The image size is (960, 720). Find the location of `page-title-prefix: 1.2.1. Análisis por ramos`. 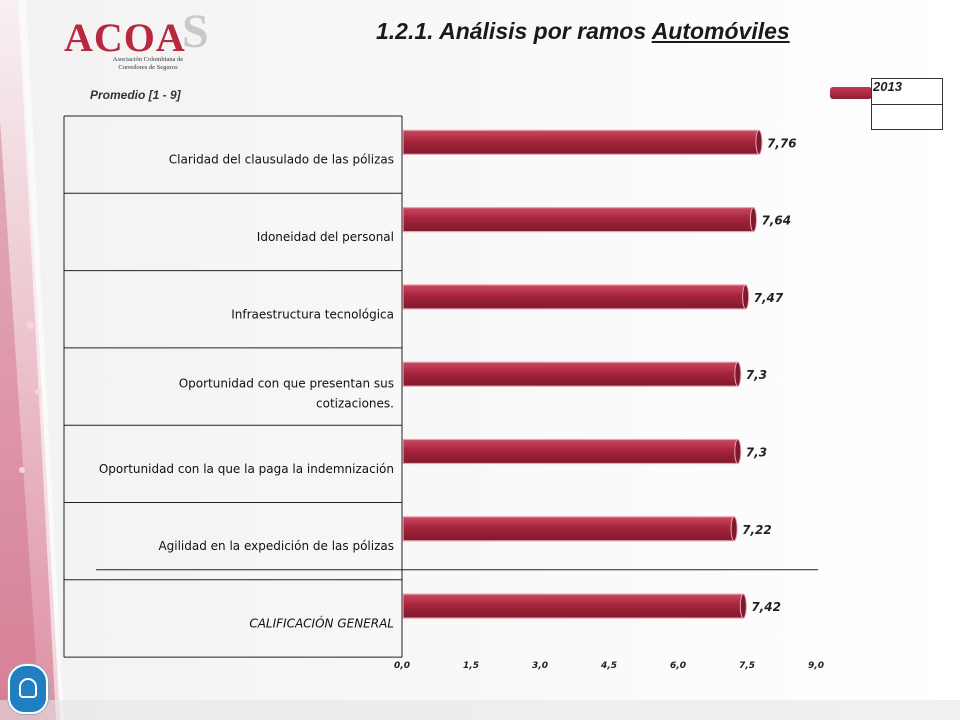

page-title-prefix: 1.2.1. Análisis por ramos is located at coordinates (514, 31).